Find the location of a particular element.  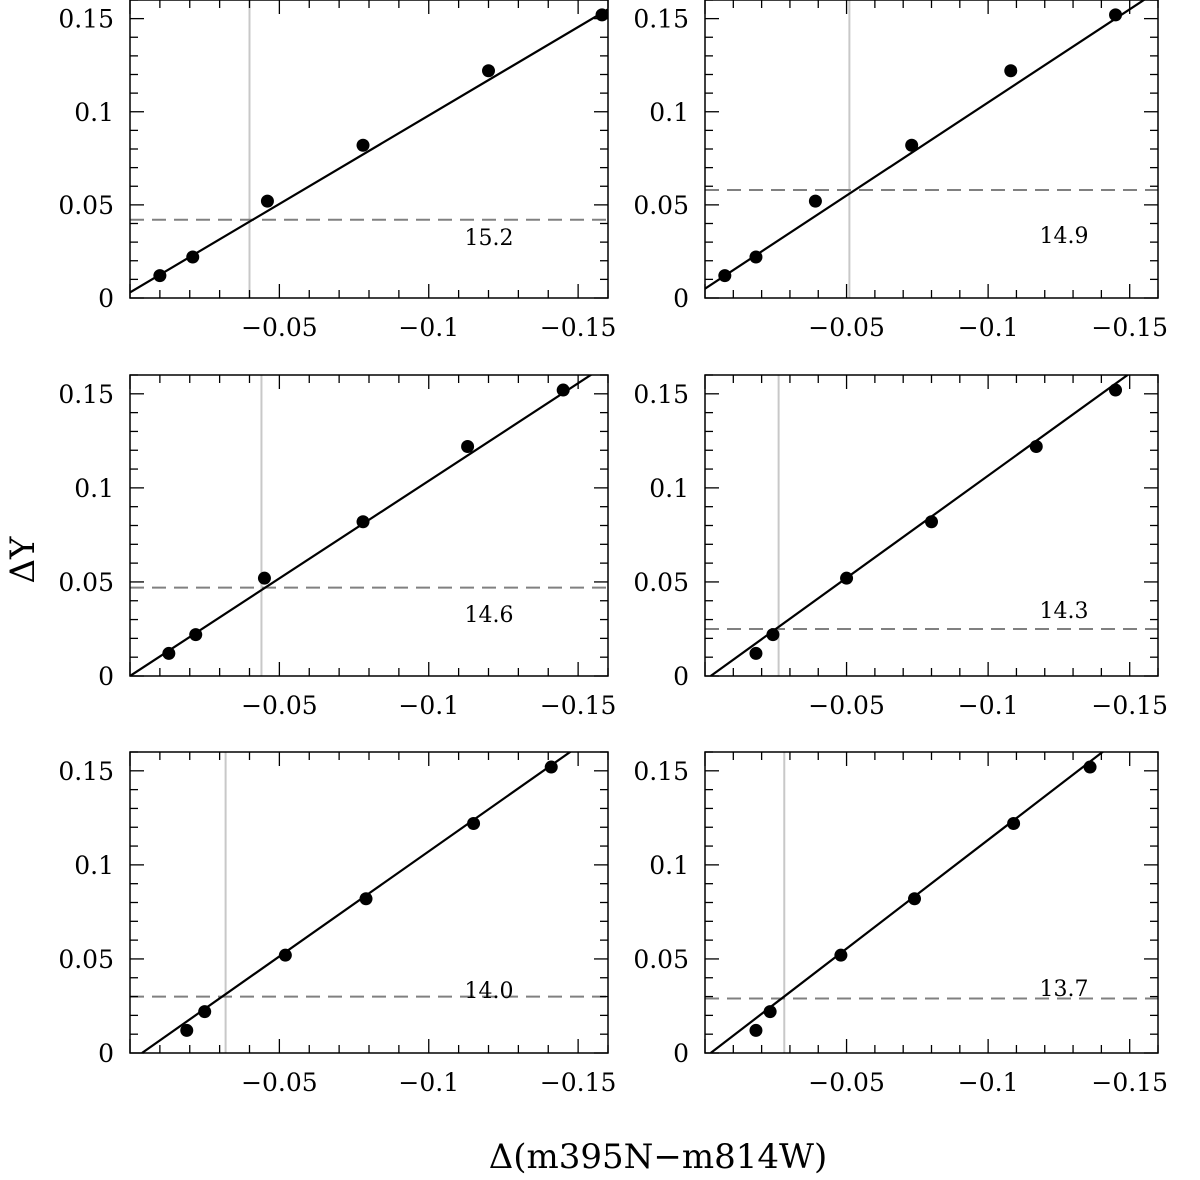

panel-label: 14.3 is located at coordinates (1064, 611).